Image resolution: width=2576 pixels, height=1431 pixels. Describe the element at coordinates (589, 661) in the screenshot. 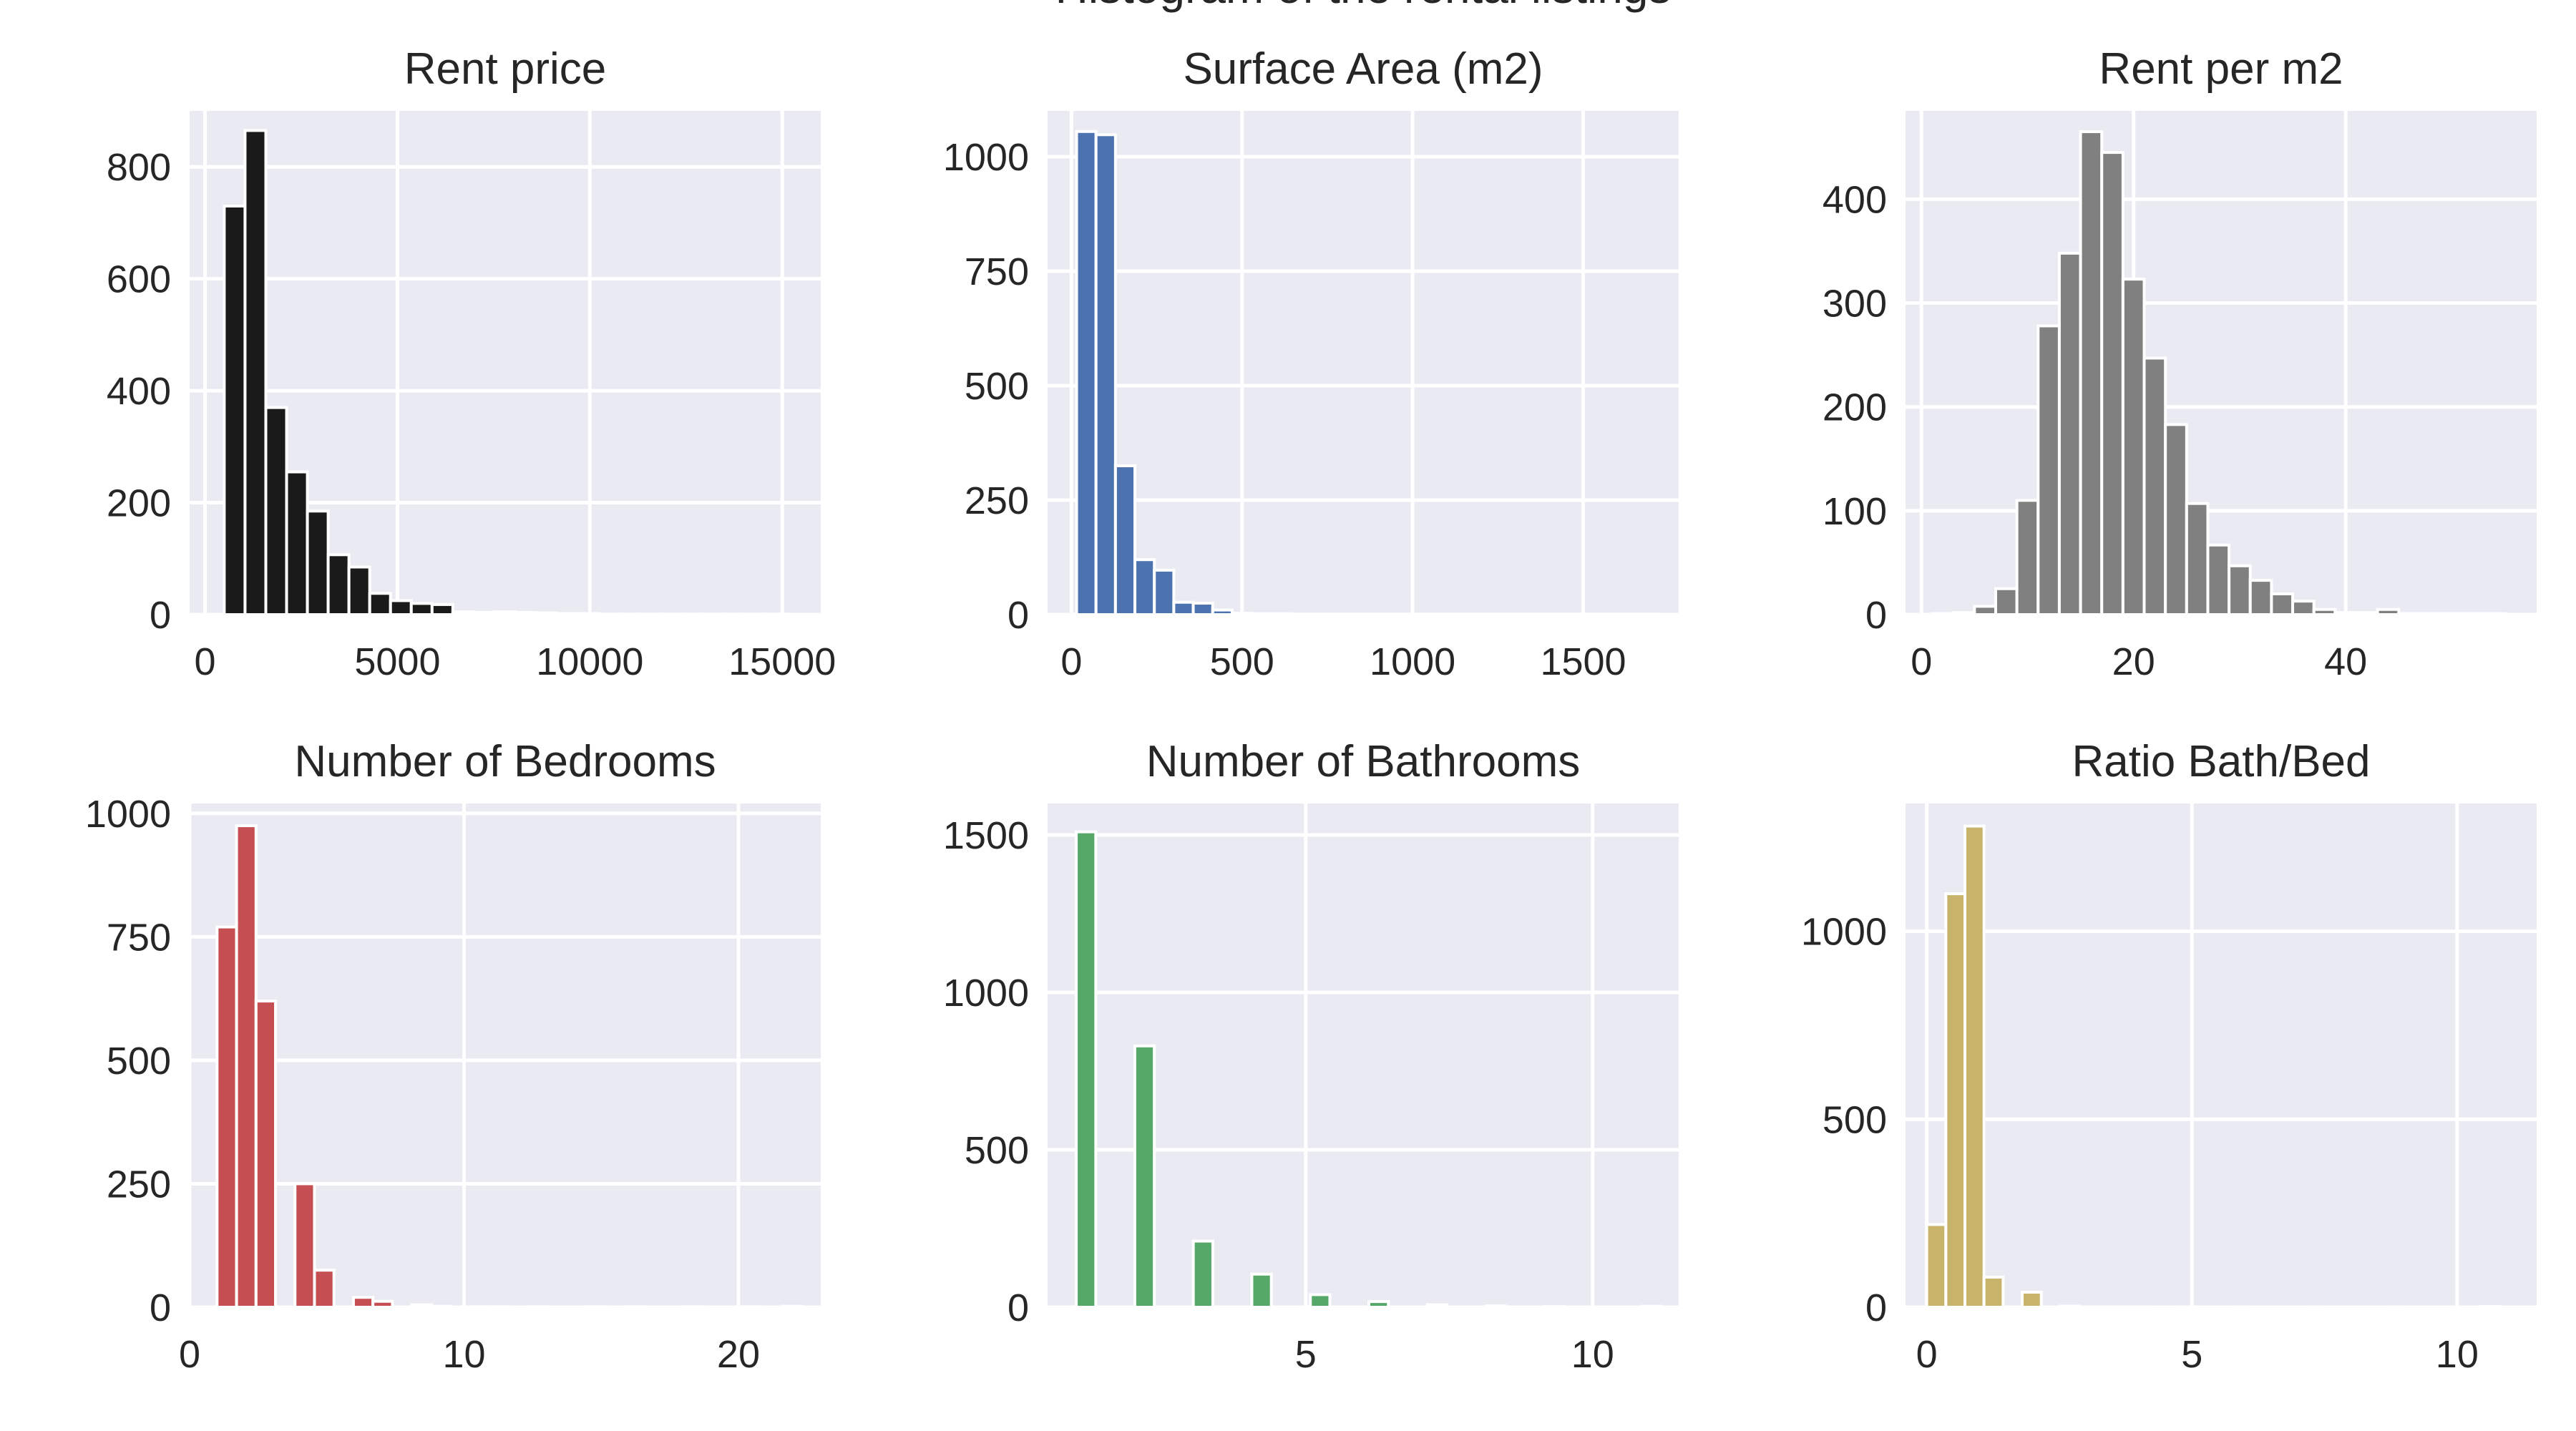

I see `x-tick-label: 10000` at that location.